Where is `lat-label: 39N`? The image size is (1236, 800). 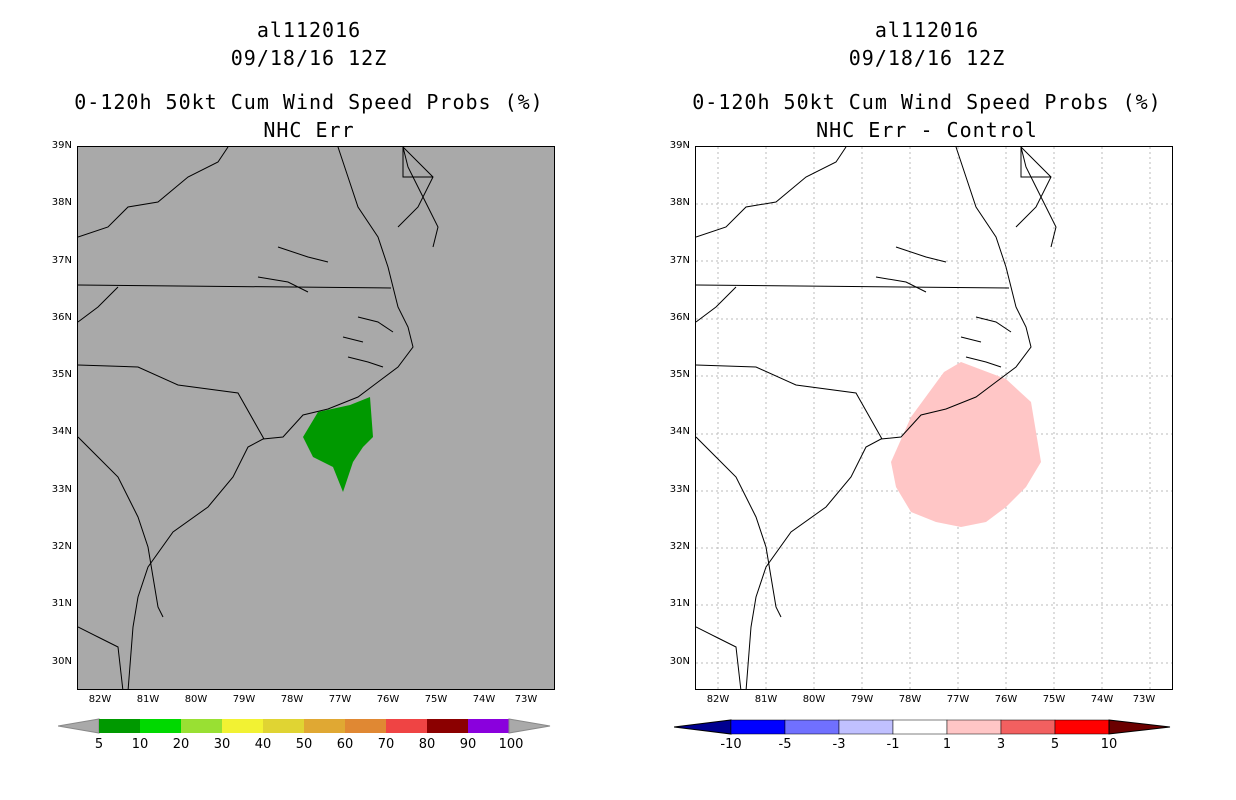 lat-label: 39N is located at coordinates (679, 145).